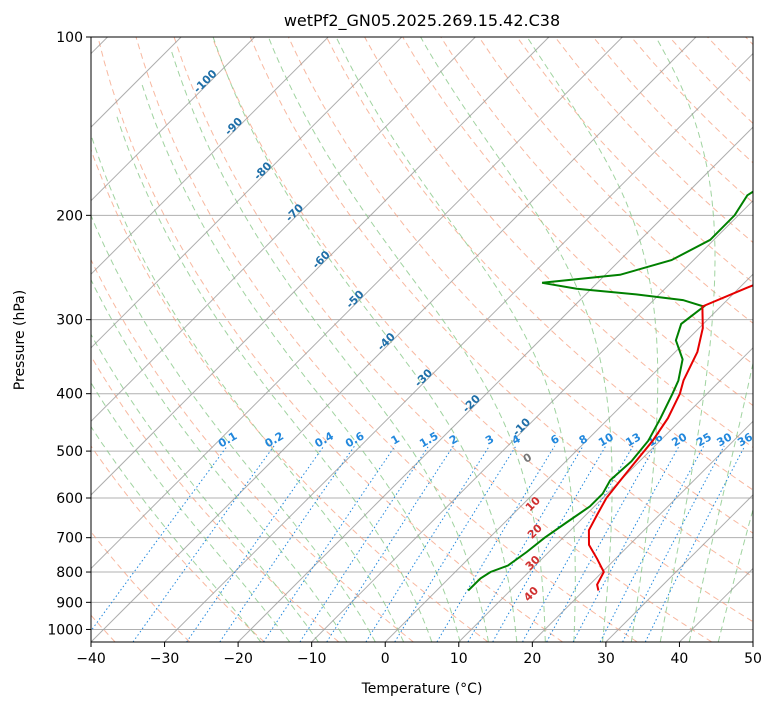 The image size is (775, 708). I want to click on y-tick-label: 200, so click(69, 216).